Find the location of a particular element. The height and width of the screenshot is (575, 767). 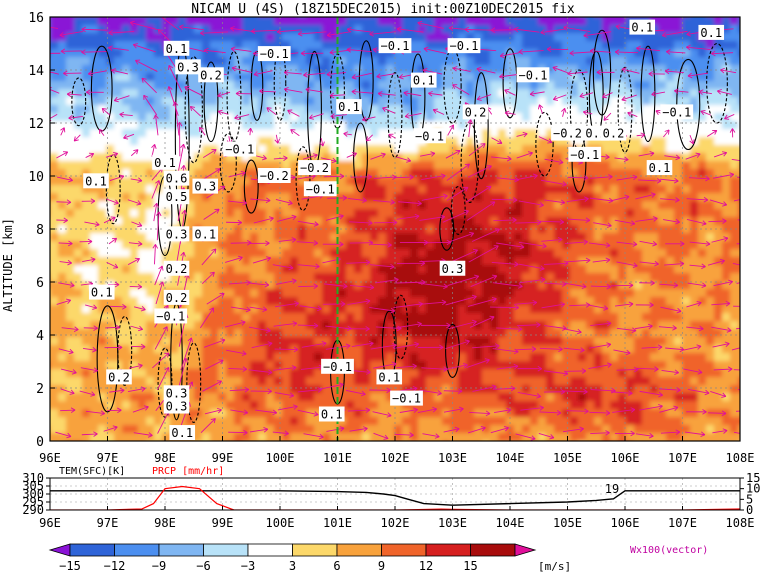

wind-vector is located at coordinates (65, 243).